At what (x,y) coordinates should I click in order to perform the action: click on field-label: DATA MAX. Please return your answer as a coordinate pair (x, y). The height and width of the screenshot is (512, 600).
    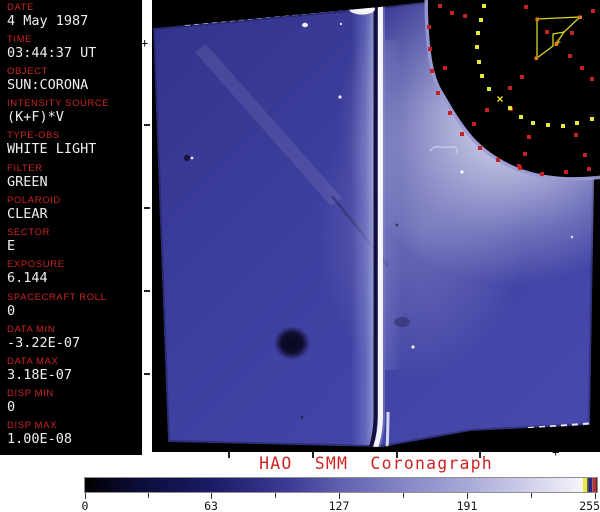
    Looking at the image, I should click on (33, 361).